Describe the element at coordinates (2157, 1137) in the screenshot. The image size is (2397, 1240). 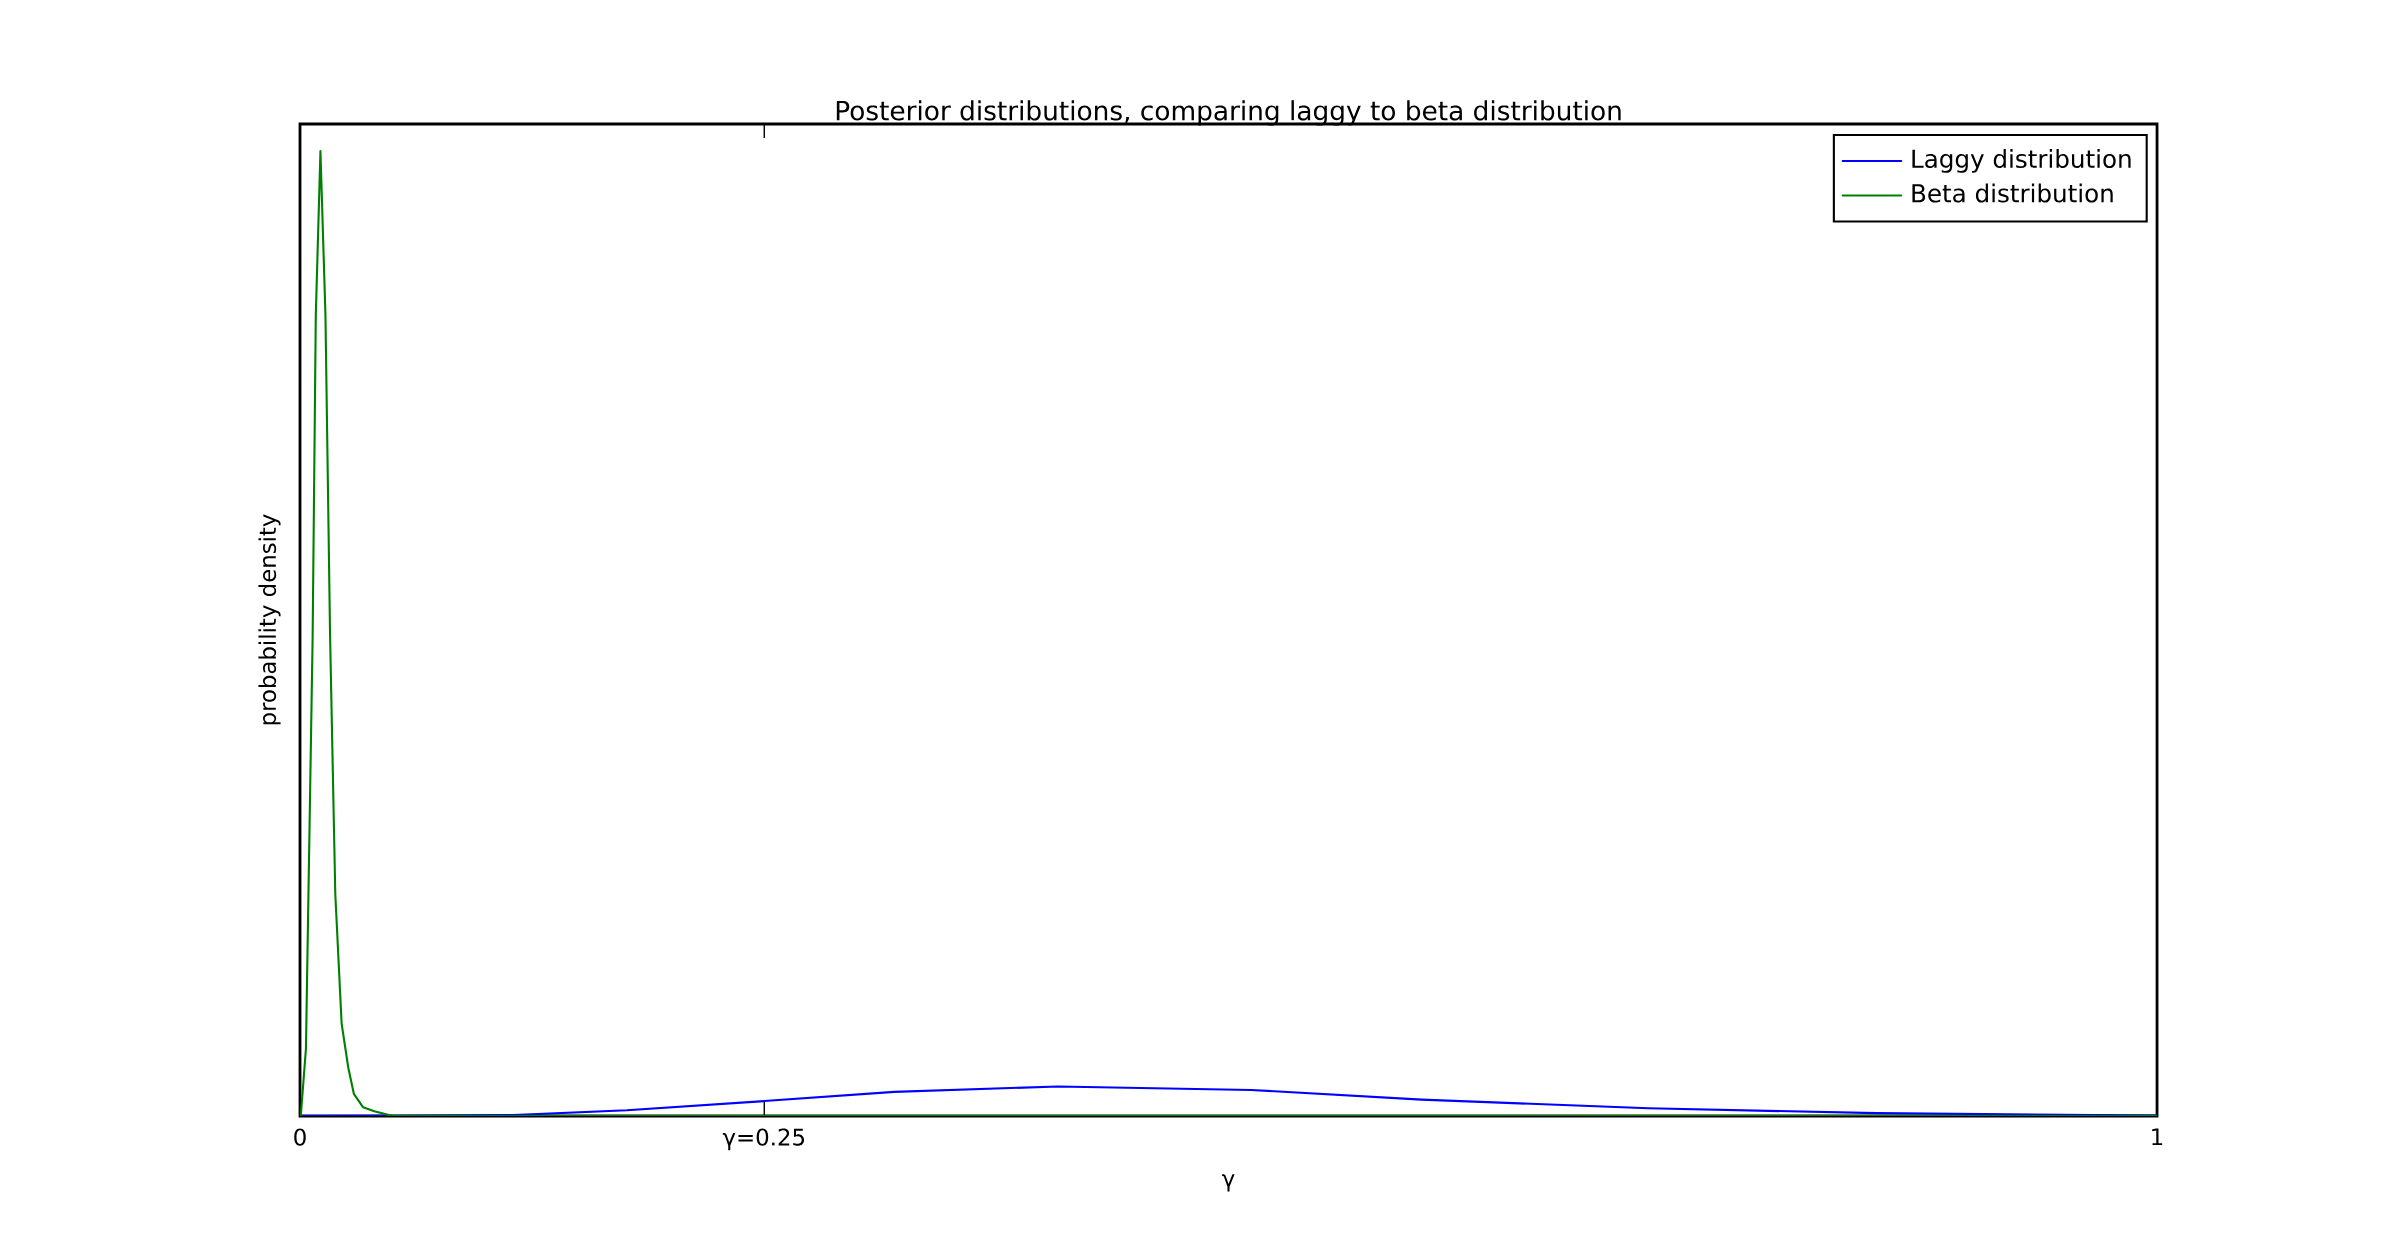
I see `x-tick-label: 1` at that location.